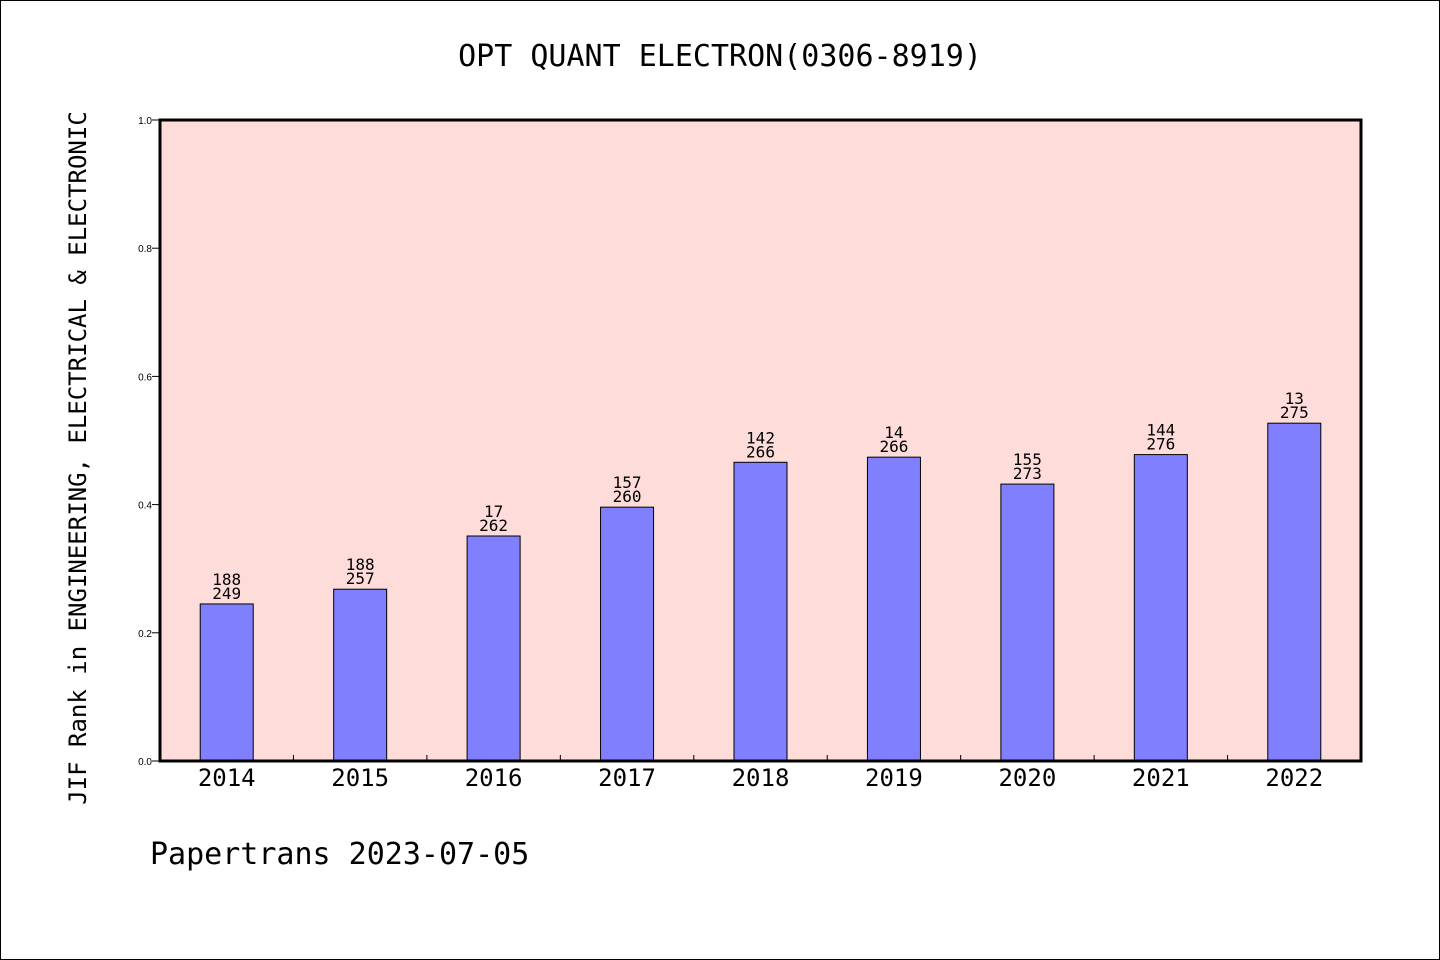 This screenshot has height=960, width=1440. Describe the element at coordinates (1294, 398) in the screenshot. I see `bar-rank-label: 13` at that location.